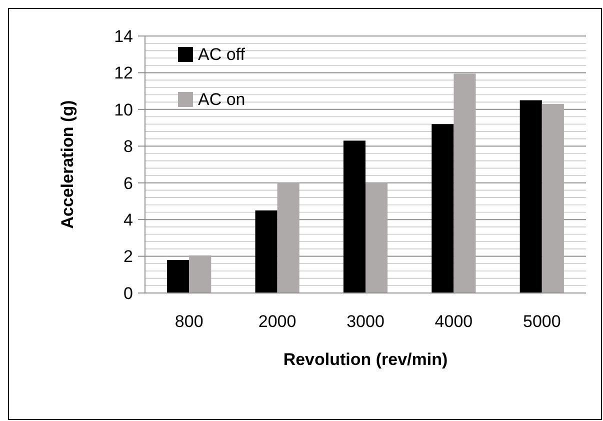 Image resolution: width=603 pixels, height=421 pixels. Describe the element at coordinates (128, 256) in the screenshot. I see `y-tick-label: 2` at that location.